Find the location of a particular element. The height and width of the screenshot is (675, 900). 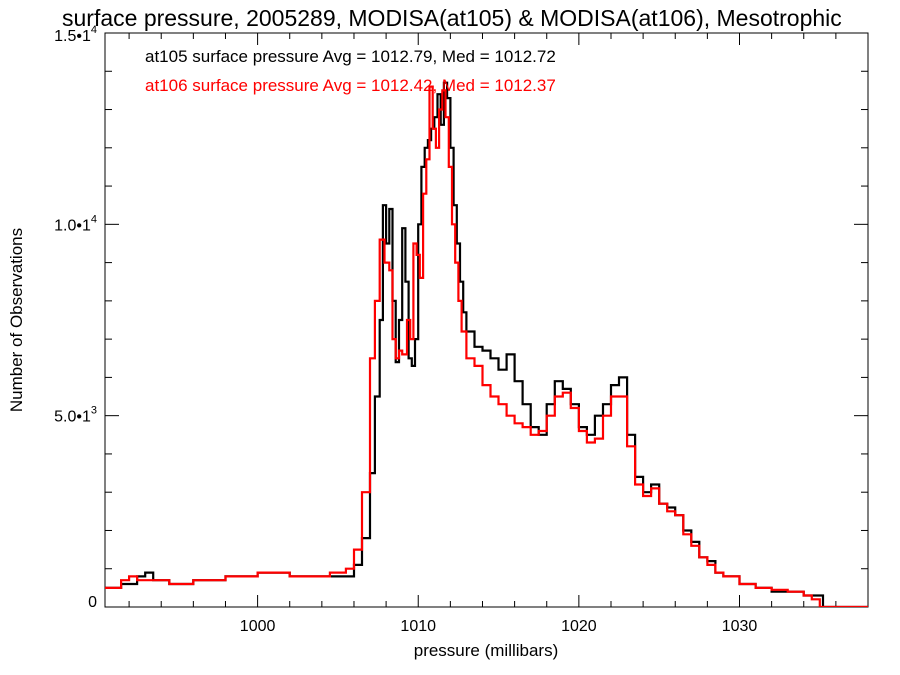

y-axis-label: Number of Observations is located at coordinates (16, 320).